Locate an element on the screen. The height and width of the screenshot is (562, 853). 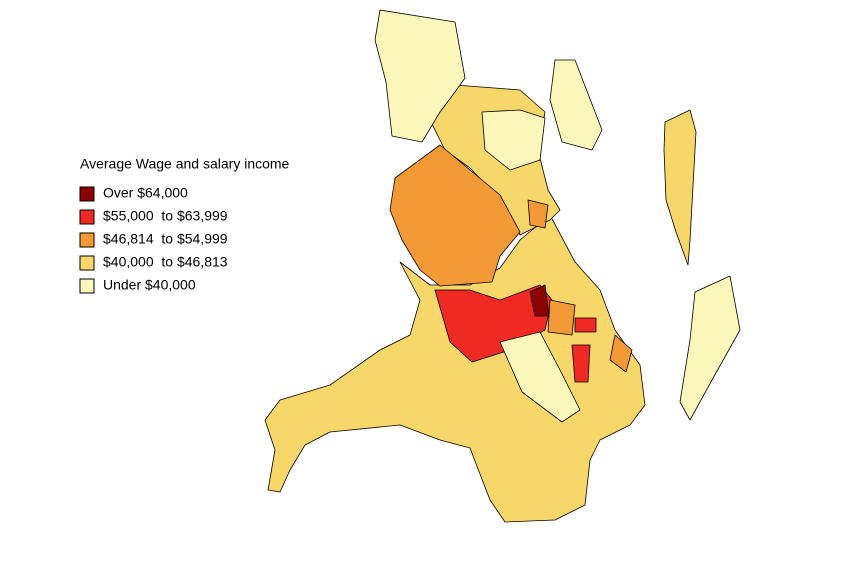
legend-label: $40,000 to $46,813 is located at coordinates (165, 262).